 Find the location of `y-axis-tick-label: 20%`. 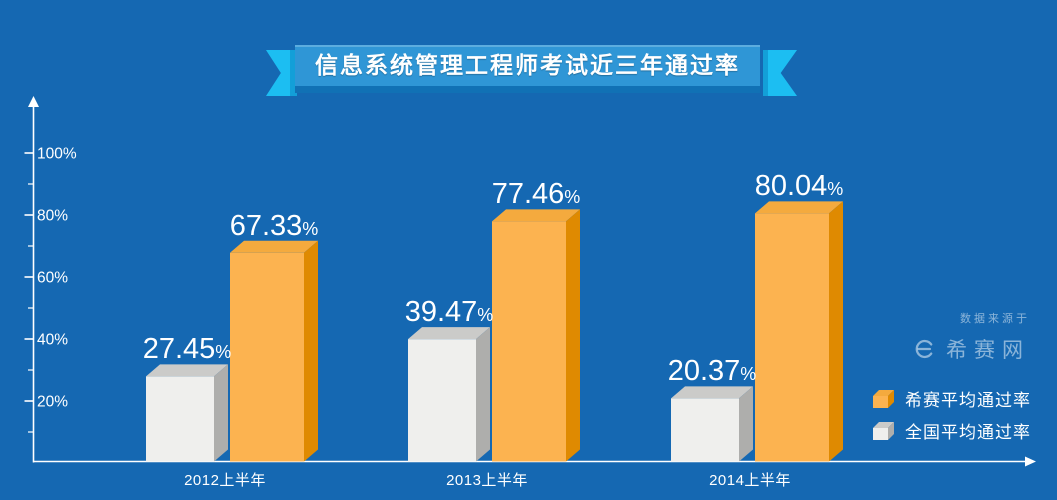

y-axis-tick-label: 20% is located at coordinates (52, 402).